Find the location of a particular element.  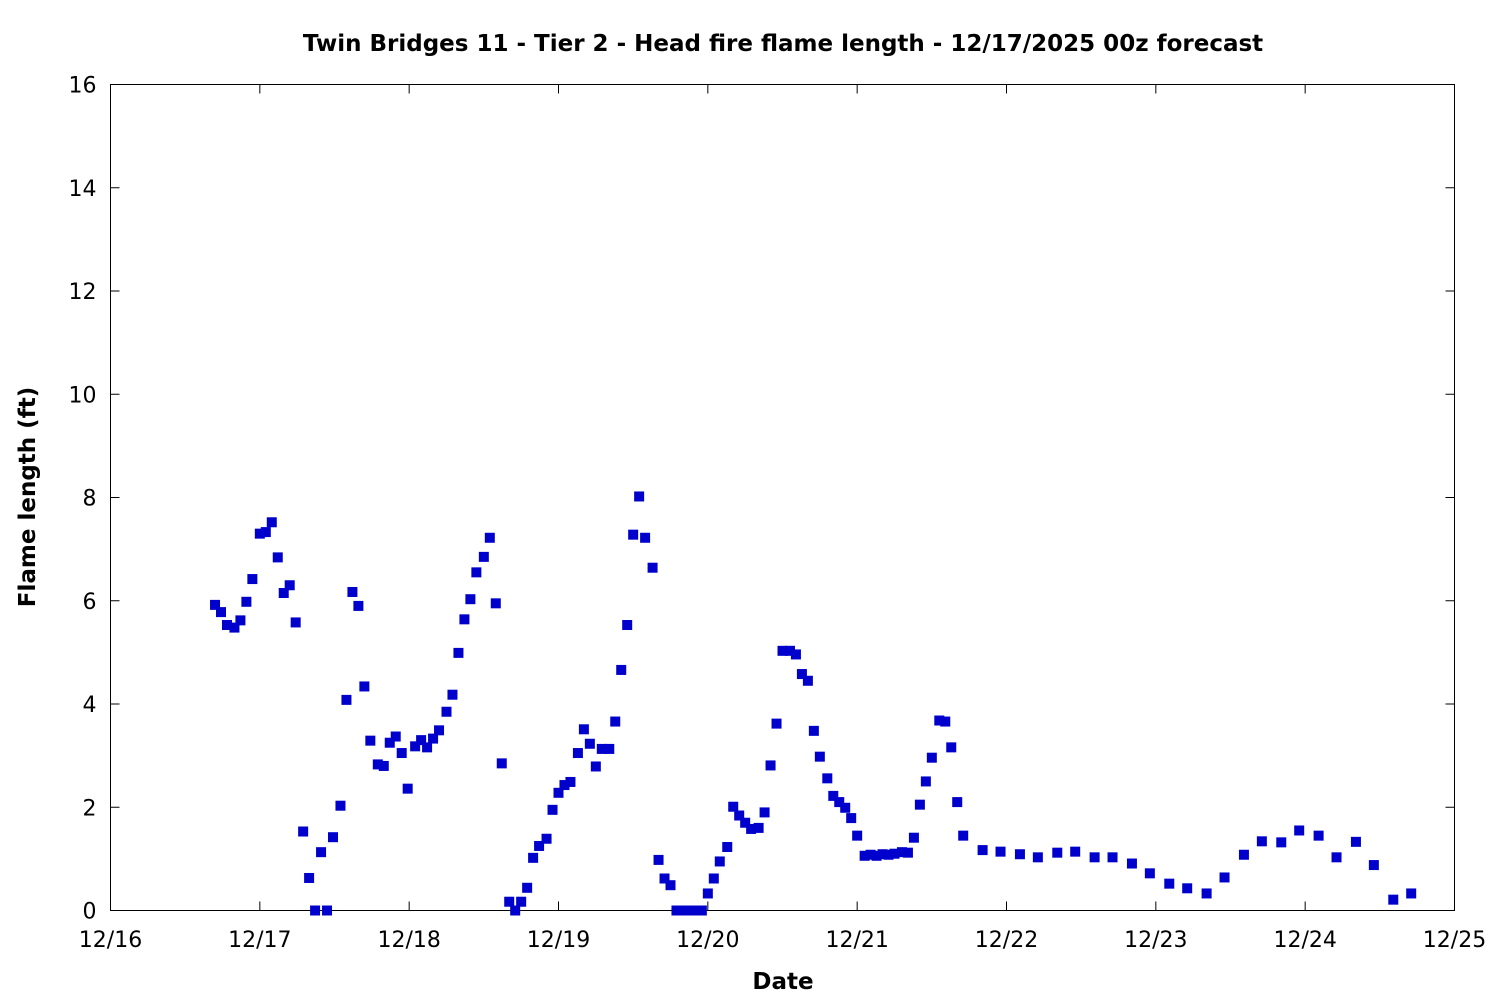

x-tick-label: 12/22 is located at coordinates (1006, 940).